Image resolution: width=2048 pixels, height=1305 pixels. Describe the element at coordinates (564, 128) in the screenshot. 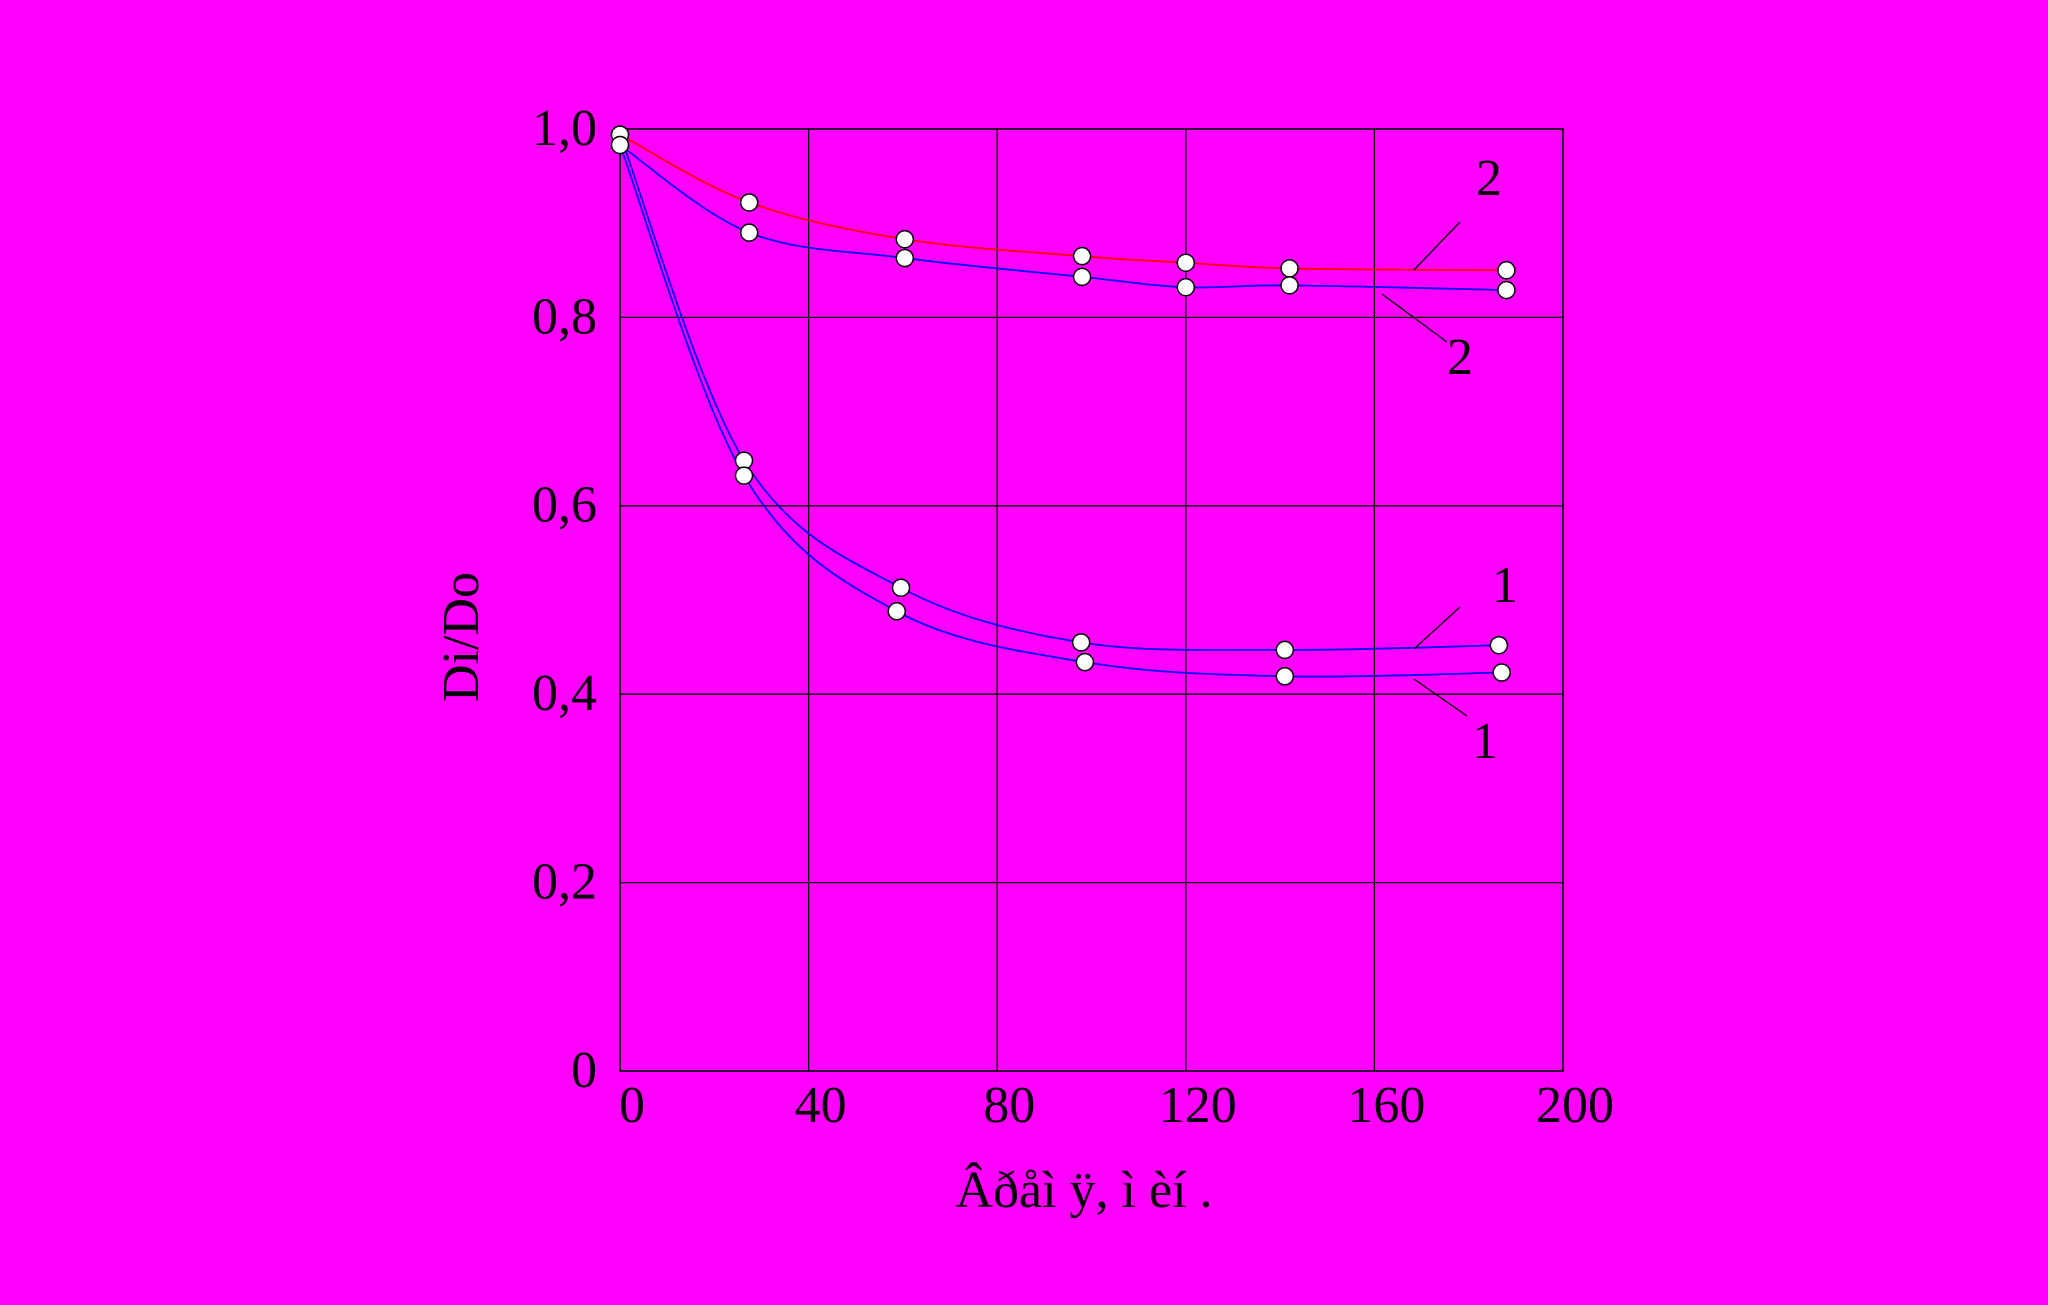

I see `y-tick-label: 1,0` at that location.